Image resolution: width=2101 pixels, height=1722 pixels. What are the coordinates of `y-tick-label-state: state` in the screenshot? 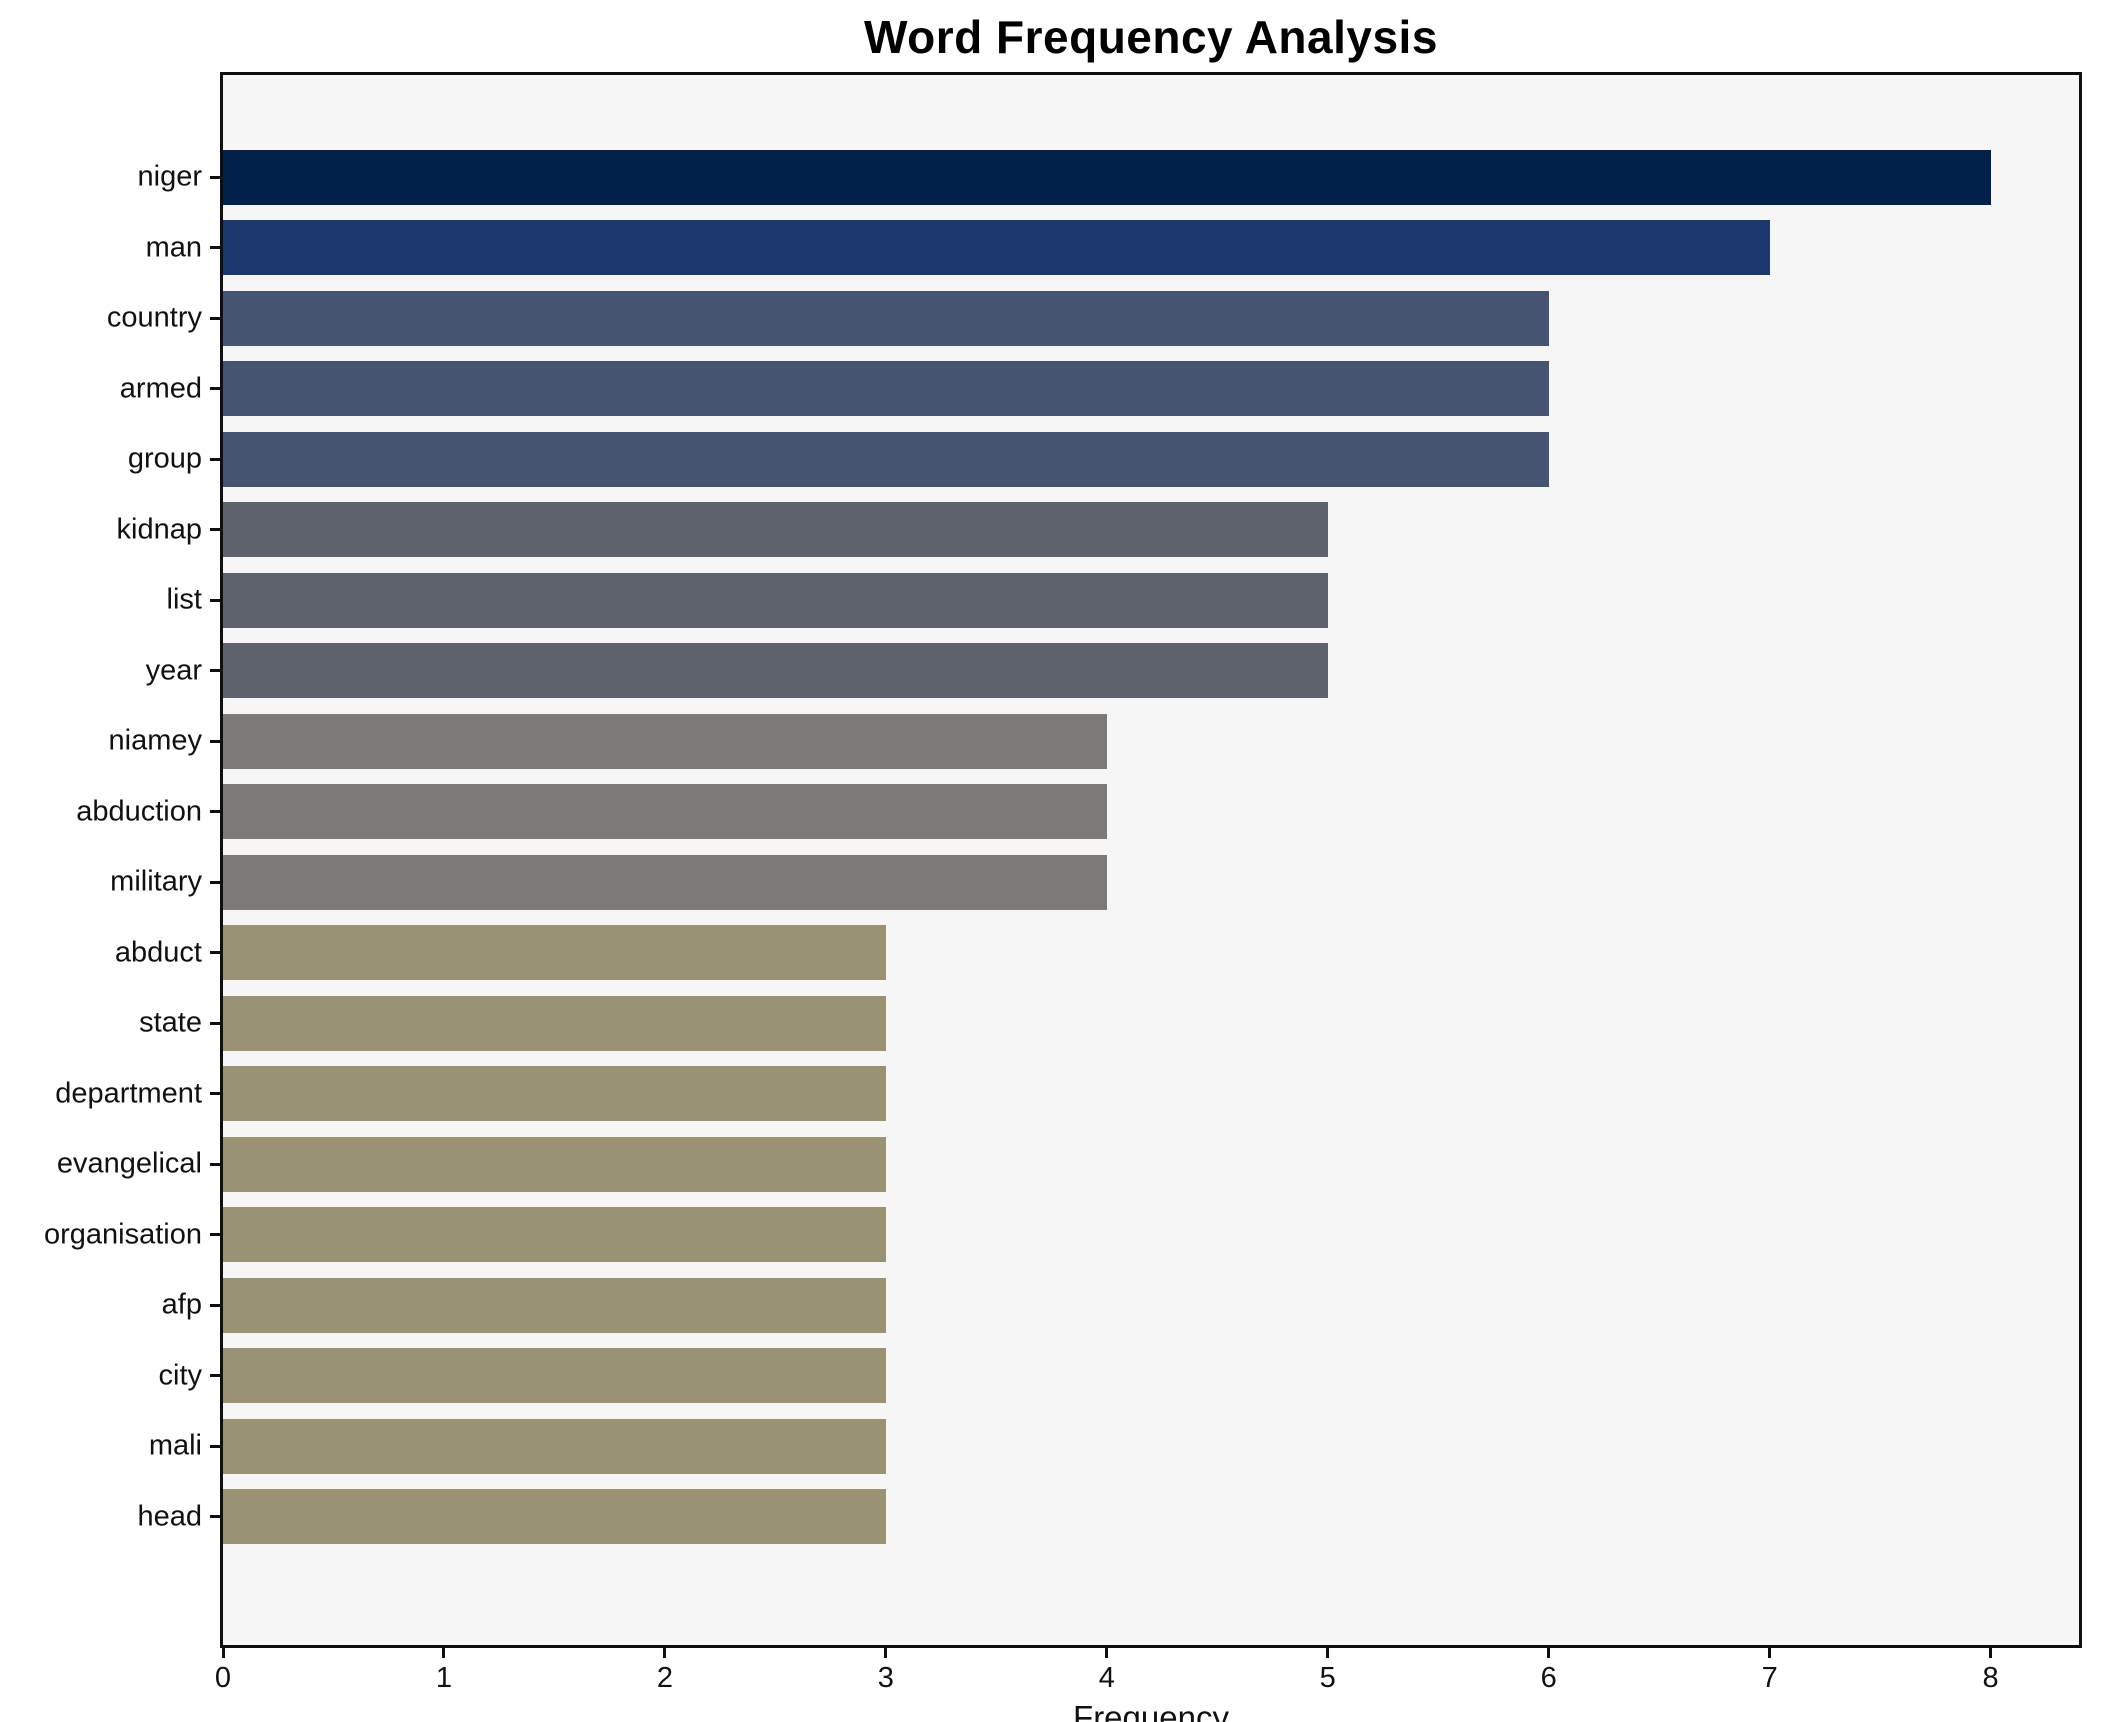 It's located at (170, 1022).